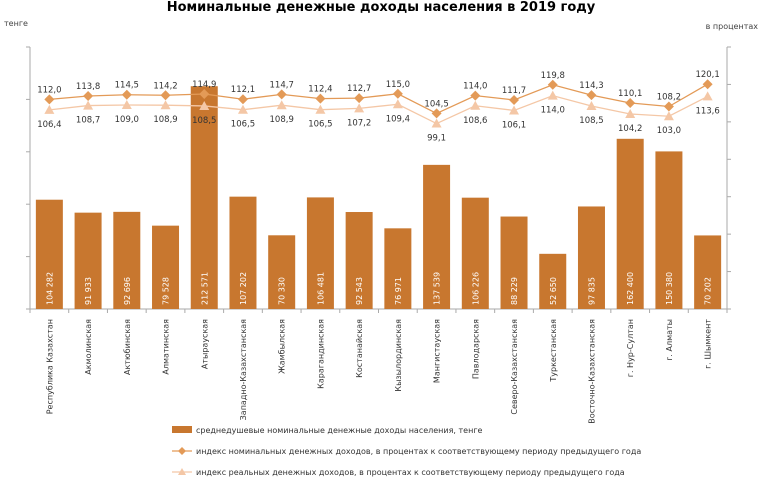 The width and height of the screenshot is (762, 486). Describe the element at coordinates (731, 26) in the screenshot. I see `right-axis-unit: в процентах` at that location.